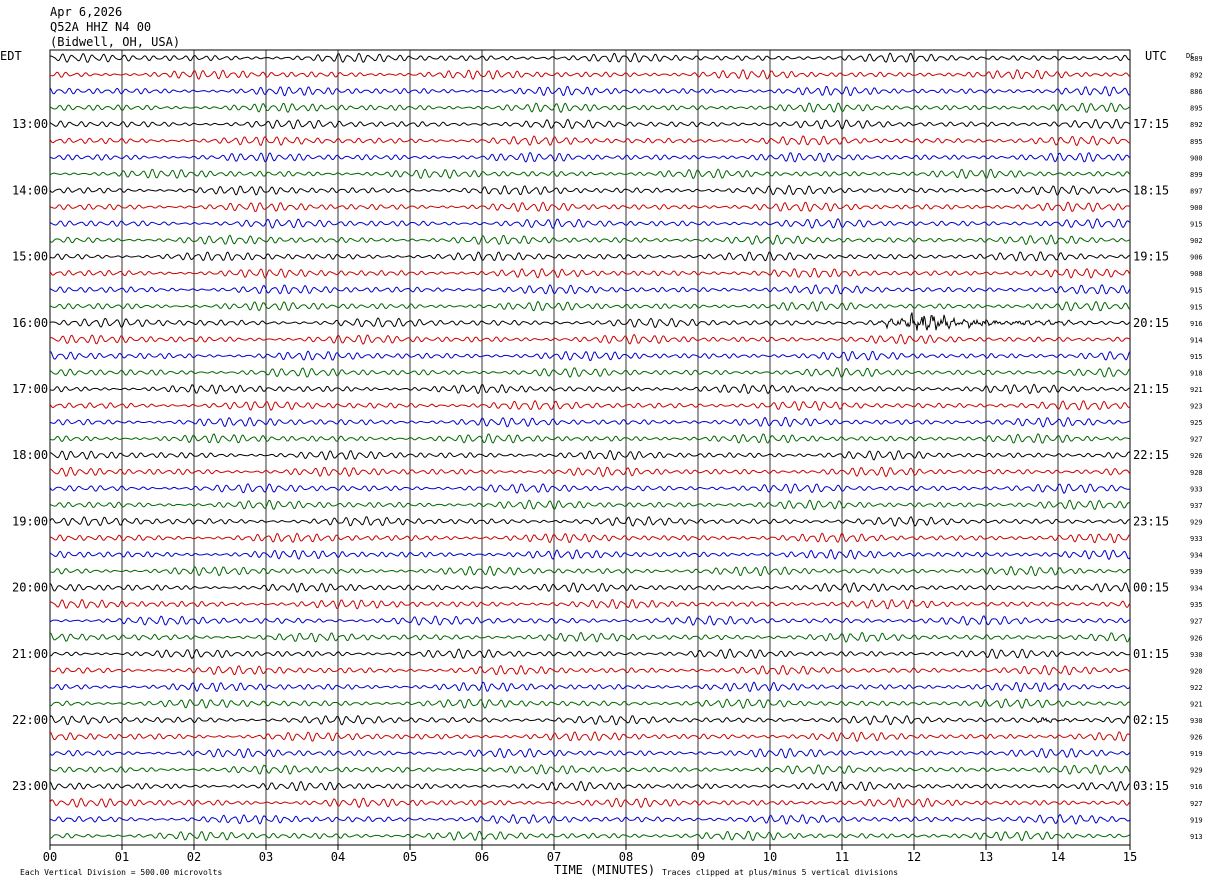 Image resolution: width=1210 pixels, height=886 pixels. What do you see at coordinates (1151, 786) in the screenshot?
I see `right-hour-label: 03:15` at bounding box center [1151, 786].